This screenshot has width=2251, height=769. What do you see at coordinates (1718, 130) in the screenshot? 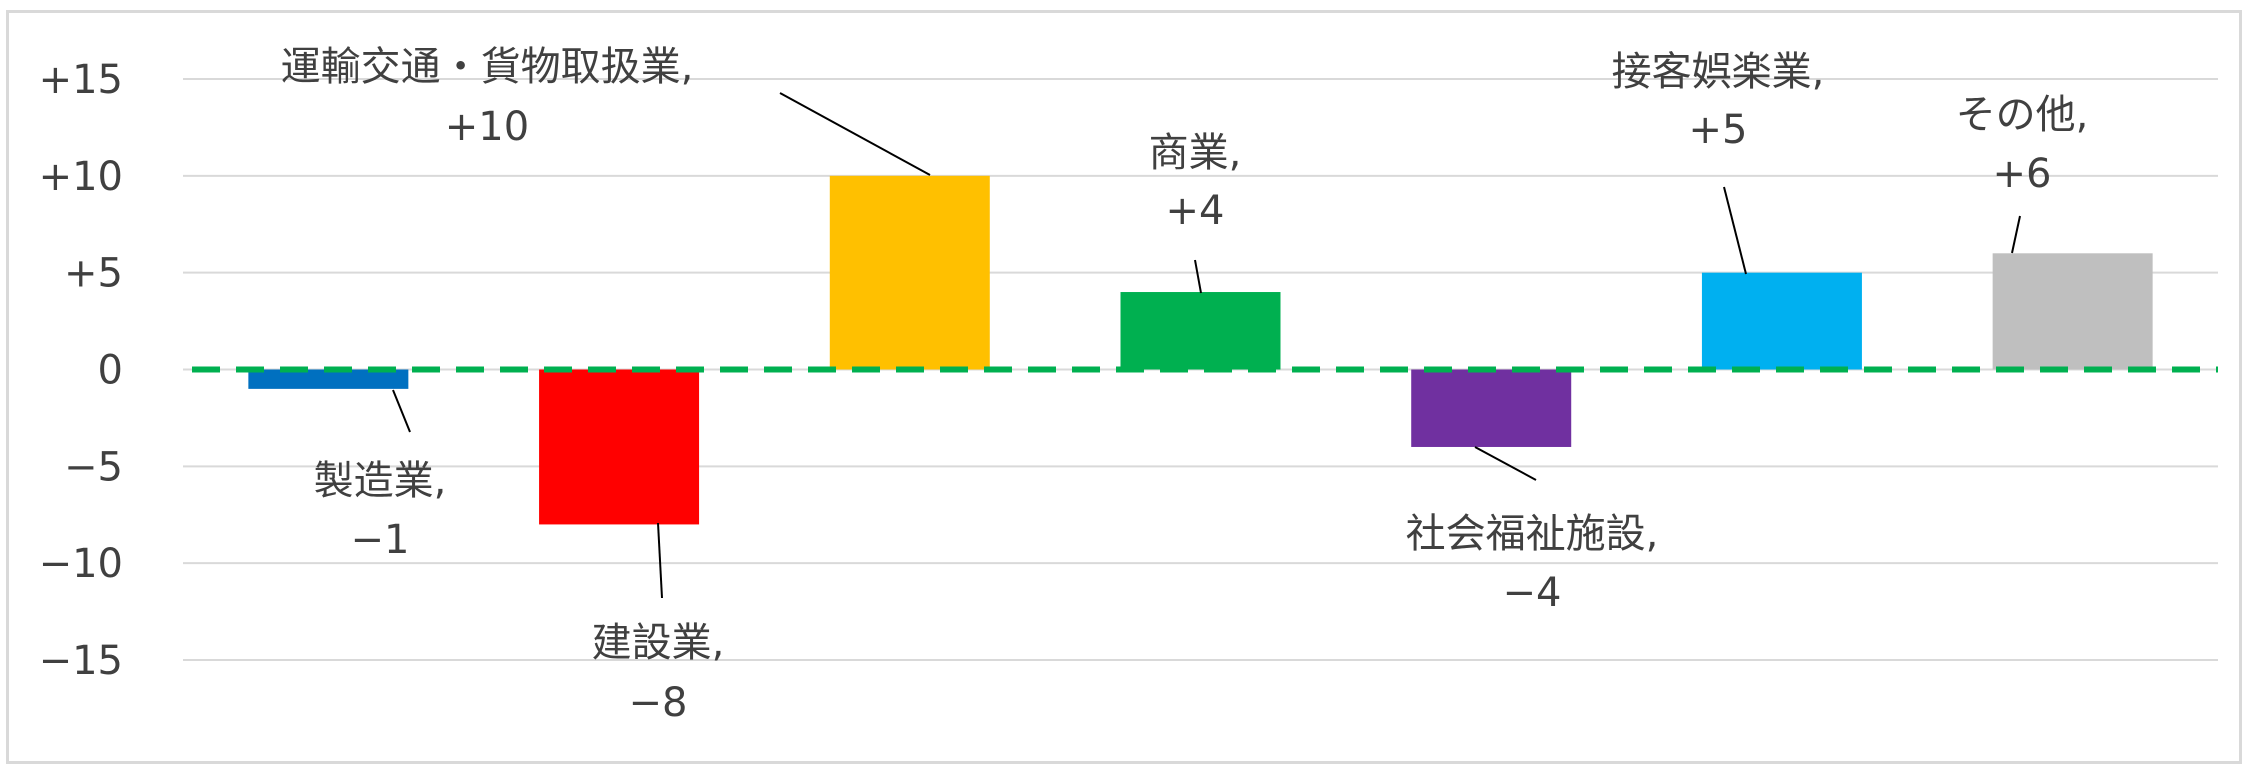
I see `data-label-value: +5` at bounding box center [1718, 130].